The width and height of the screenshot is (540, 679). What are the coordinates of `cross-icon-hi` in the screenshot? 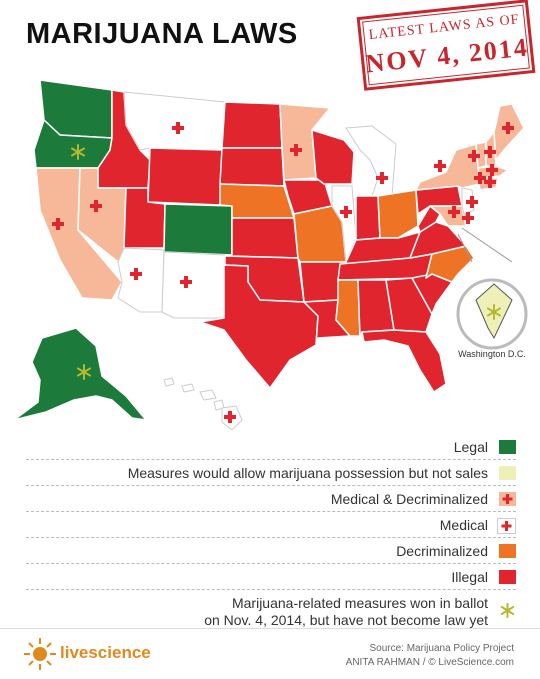 It's located at (230, 417).